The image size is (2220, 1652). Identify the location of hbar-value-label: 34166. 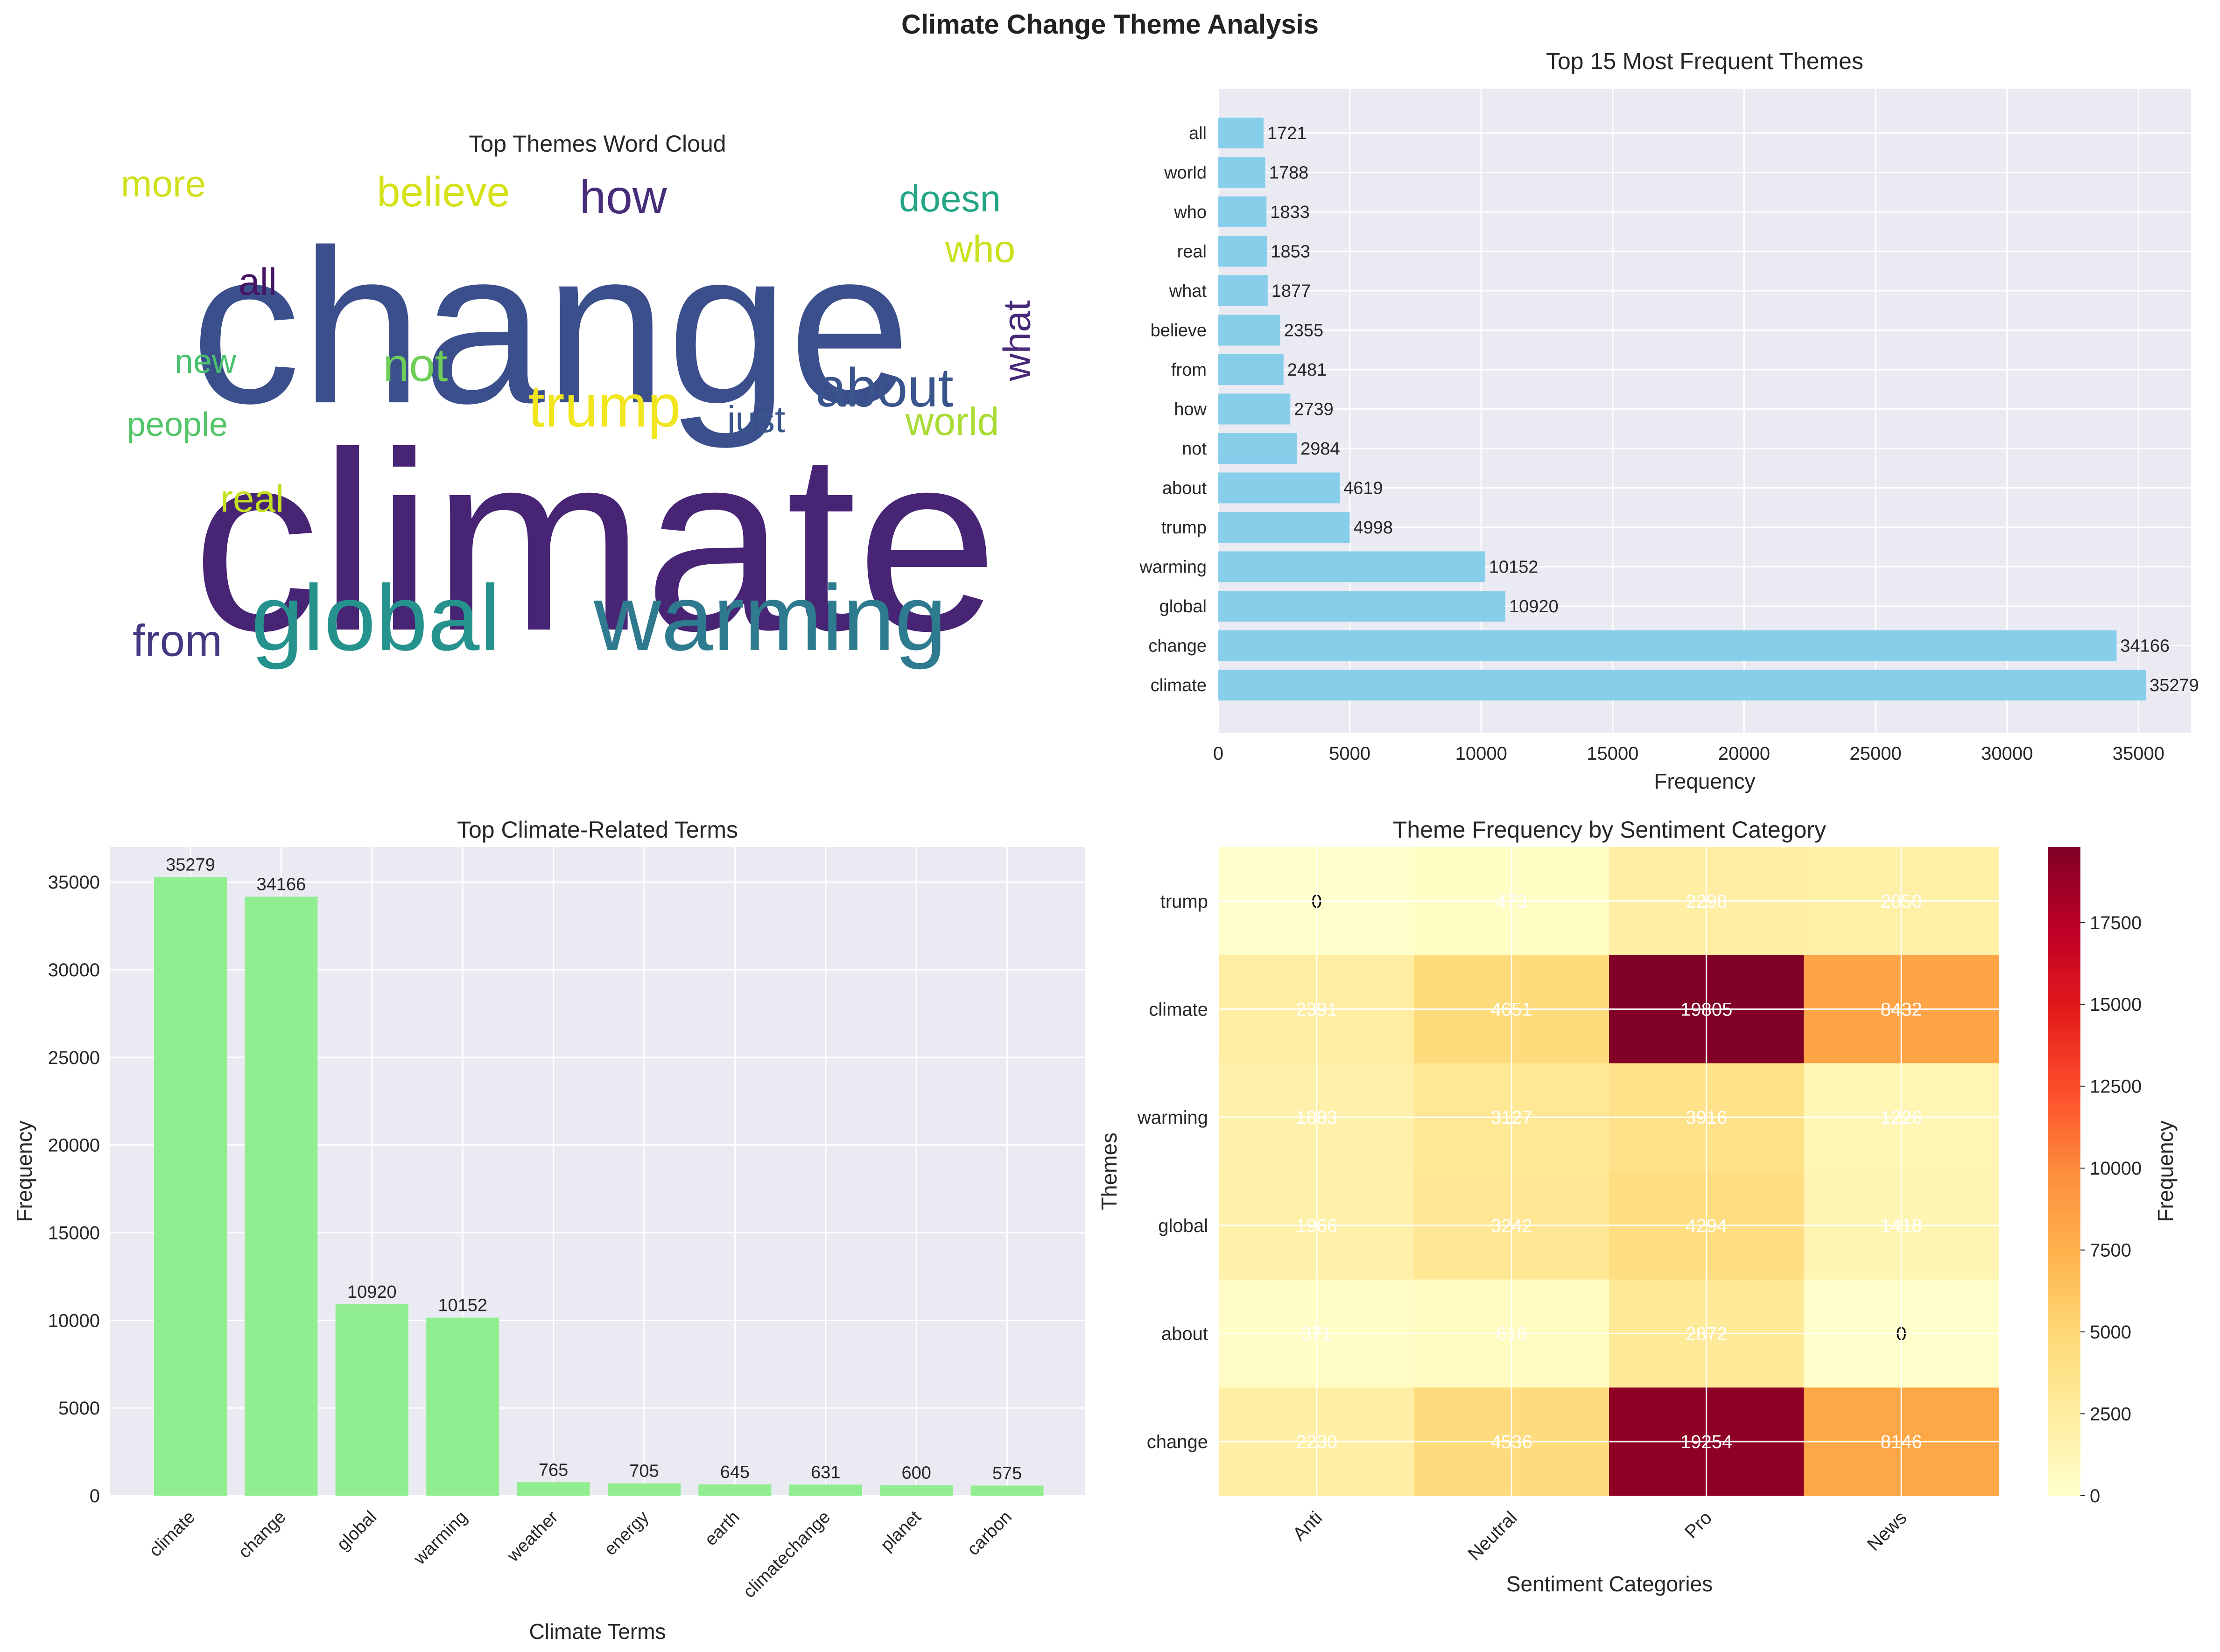
(2145, 646).